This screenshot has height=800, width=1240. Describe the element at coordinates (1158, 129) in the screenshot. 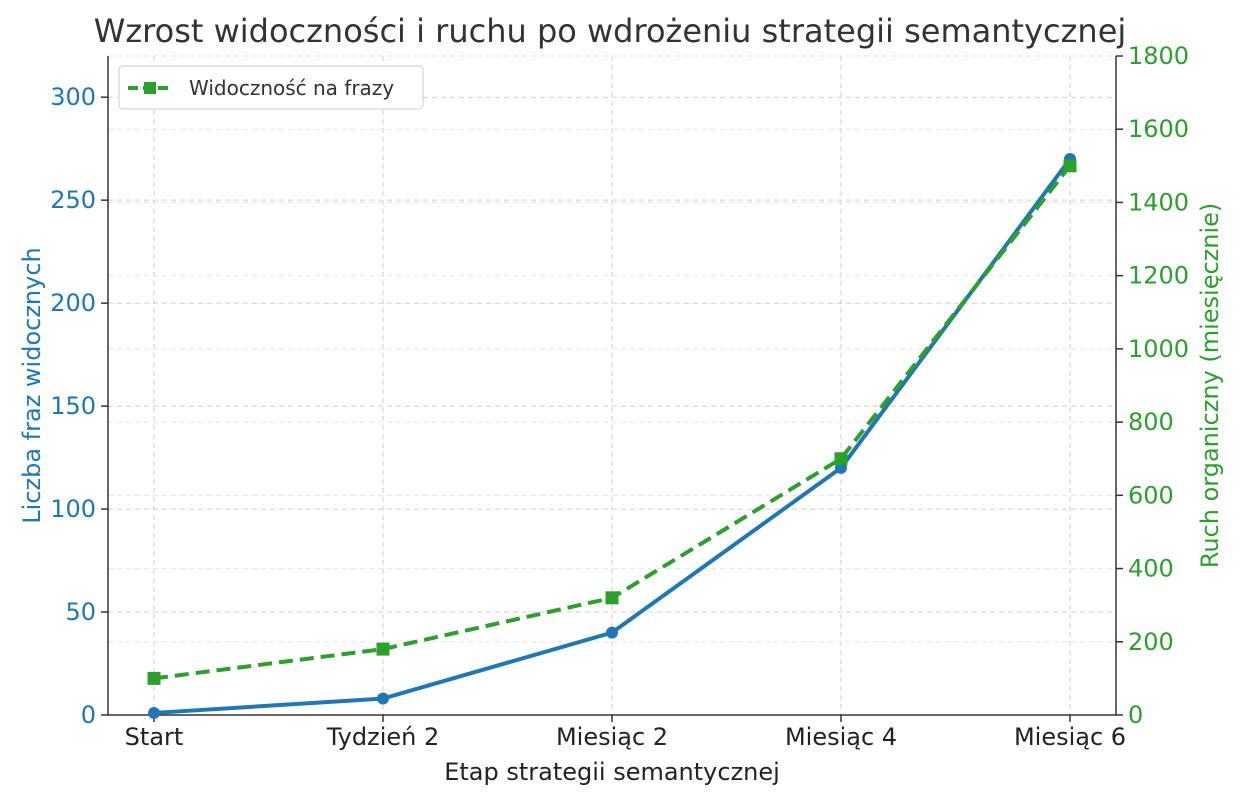

I see `y2-tick-label: 1600` at that location.